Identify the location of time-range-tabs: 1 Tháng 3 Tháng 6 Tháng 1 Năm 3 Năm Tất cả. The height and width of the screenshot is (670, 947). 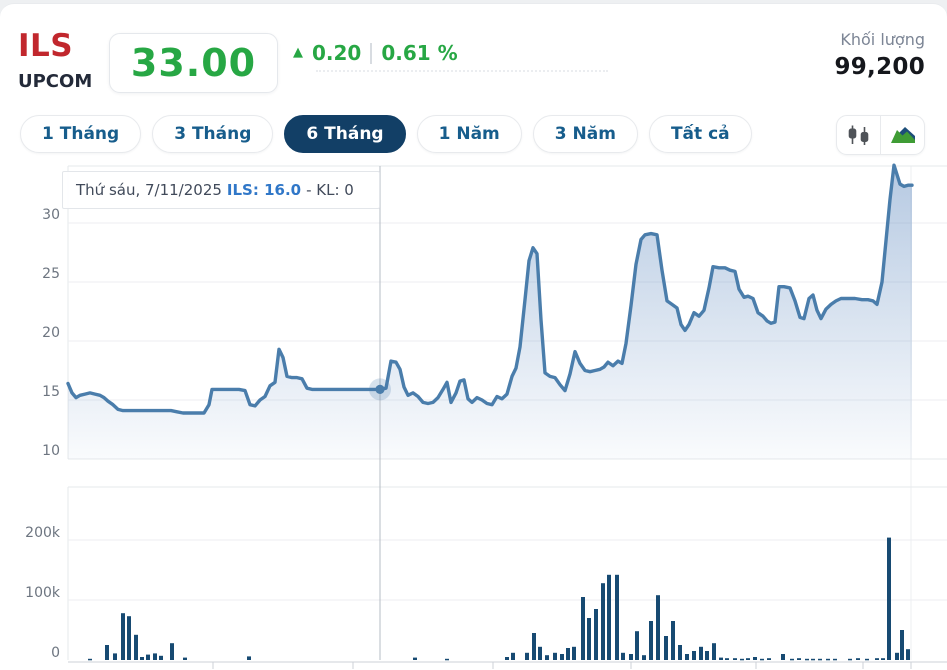
(386, 134).